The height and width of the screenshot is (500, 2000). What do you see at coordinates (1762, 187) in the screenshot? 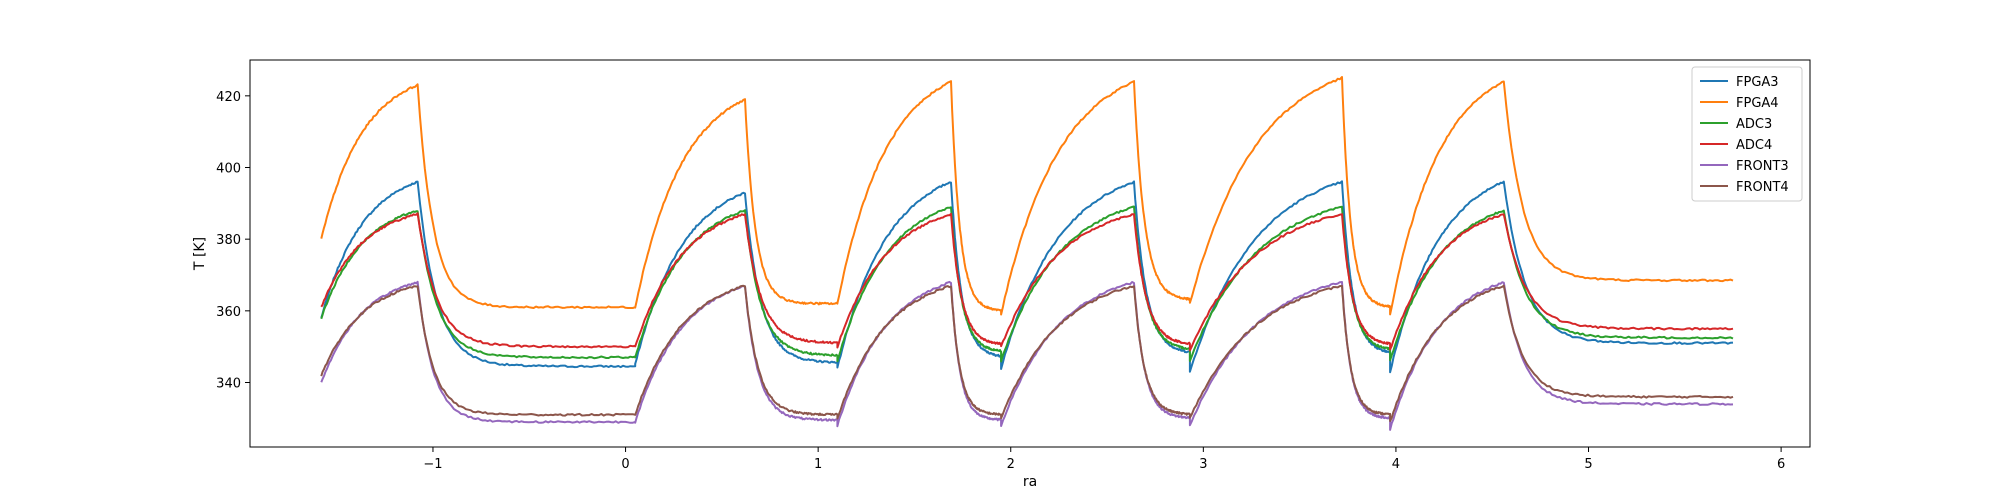
I see `legend-entry: FRONT4` at bounding box center [1762, 187].